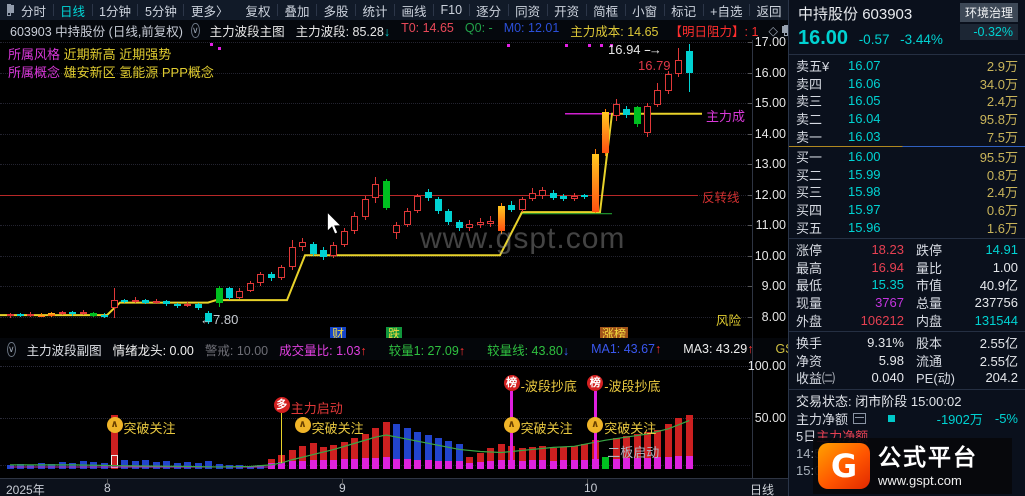  What do you see at coordinates (907, 378) in the screenshot?
I see `stat-row: 收益㈡ 0.040 PE(动) 204.2` at bounding box center [907, 378].